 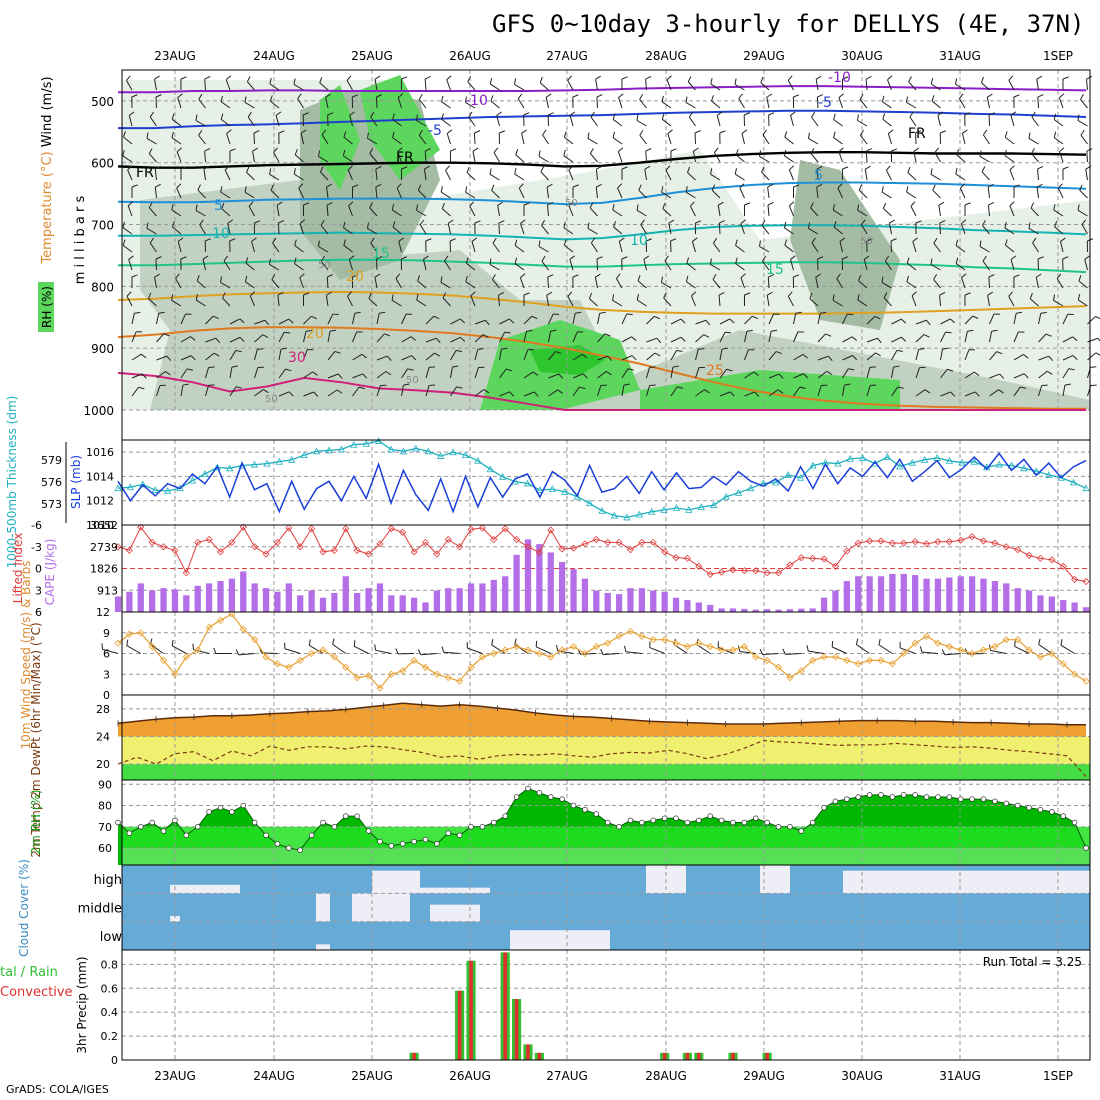 What do you see at coordinates (108, 880) in the screenshot?
I see `cloud-row-label: high` at bounding box center [108, 880].